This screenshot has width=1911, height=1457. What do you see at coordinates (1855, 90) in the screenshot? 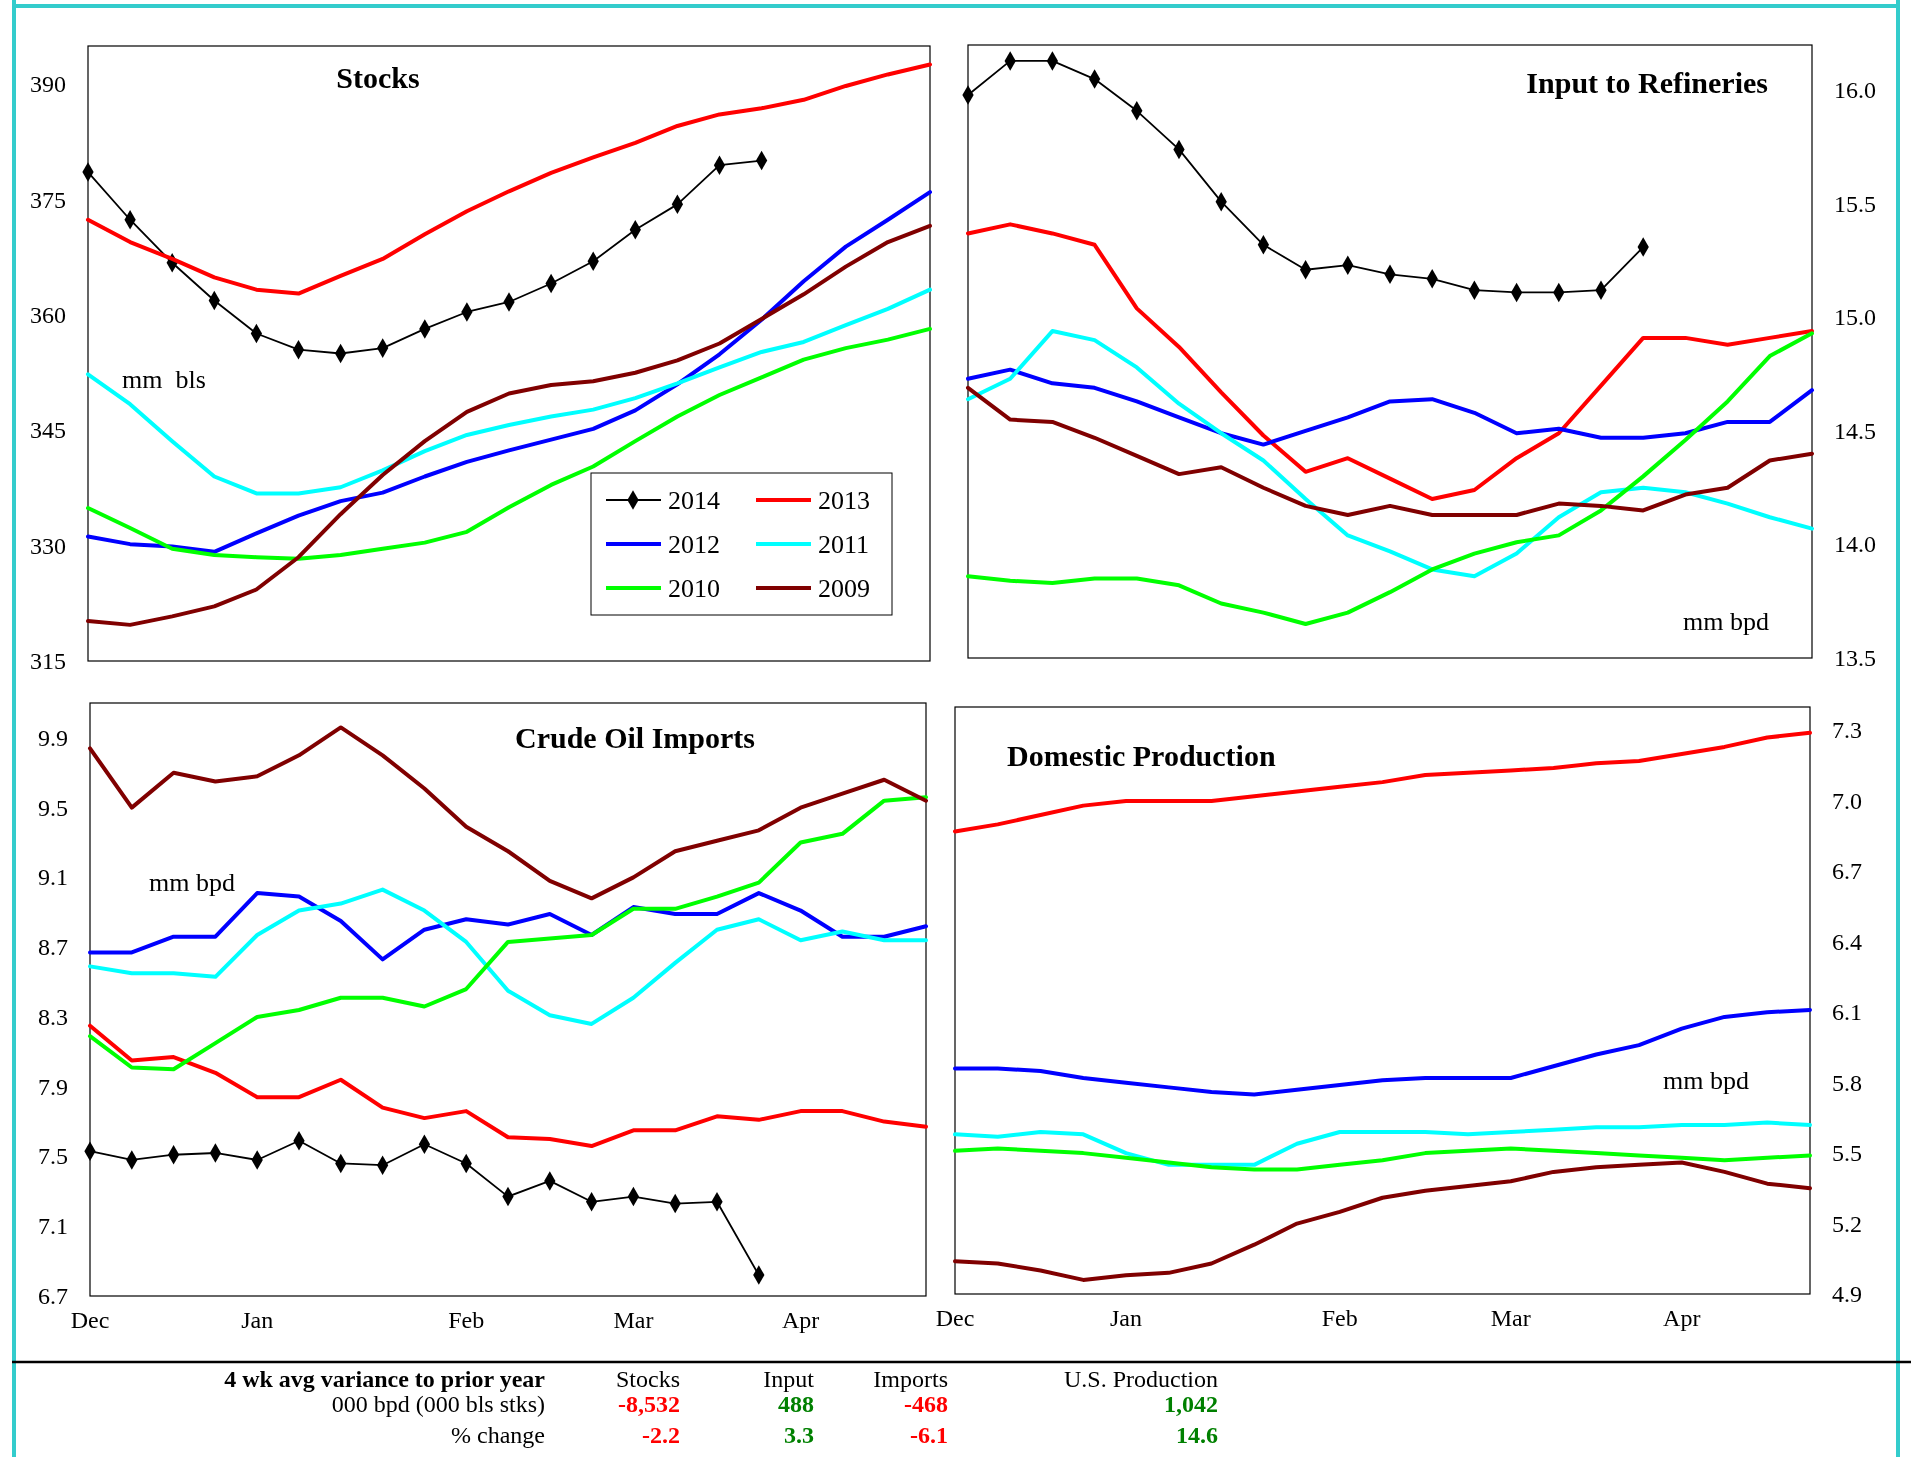
I see `y-tick-label: 16.0` at bounding box center [1855, 90].